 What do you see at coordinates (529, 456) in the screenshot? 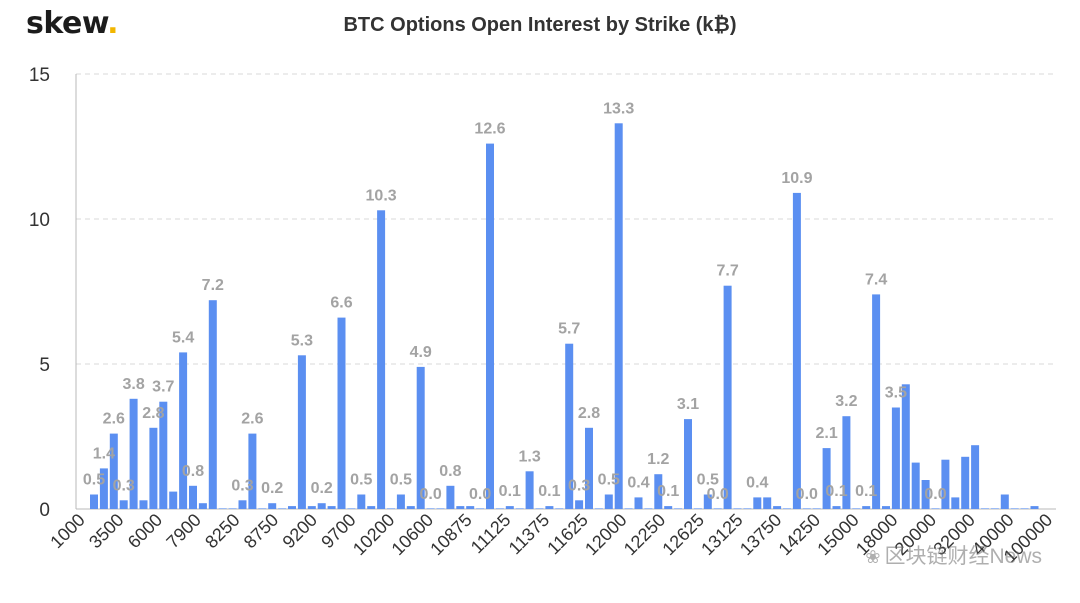
I see `bar-value-label: 1.3` at bounding box center [529, 456].